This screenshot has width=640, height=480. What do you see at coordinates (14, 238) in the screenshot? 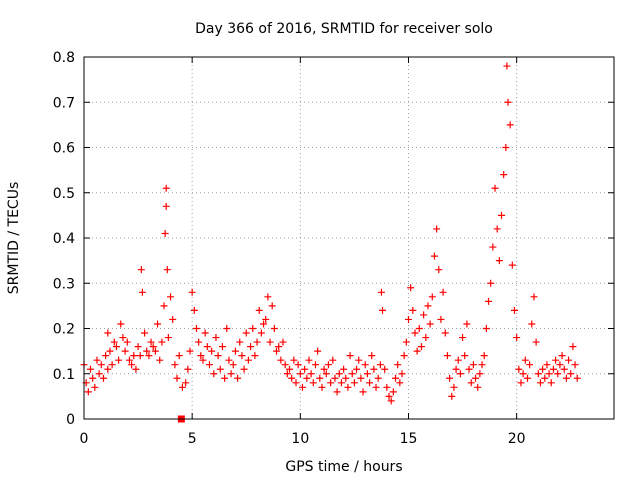
I see `y-axis-label: SRMTID / TECUs` at bounding box center [14, 238].